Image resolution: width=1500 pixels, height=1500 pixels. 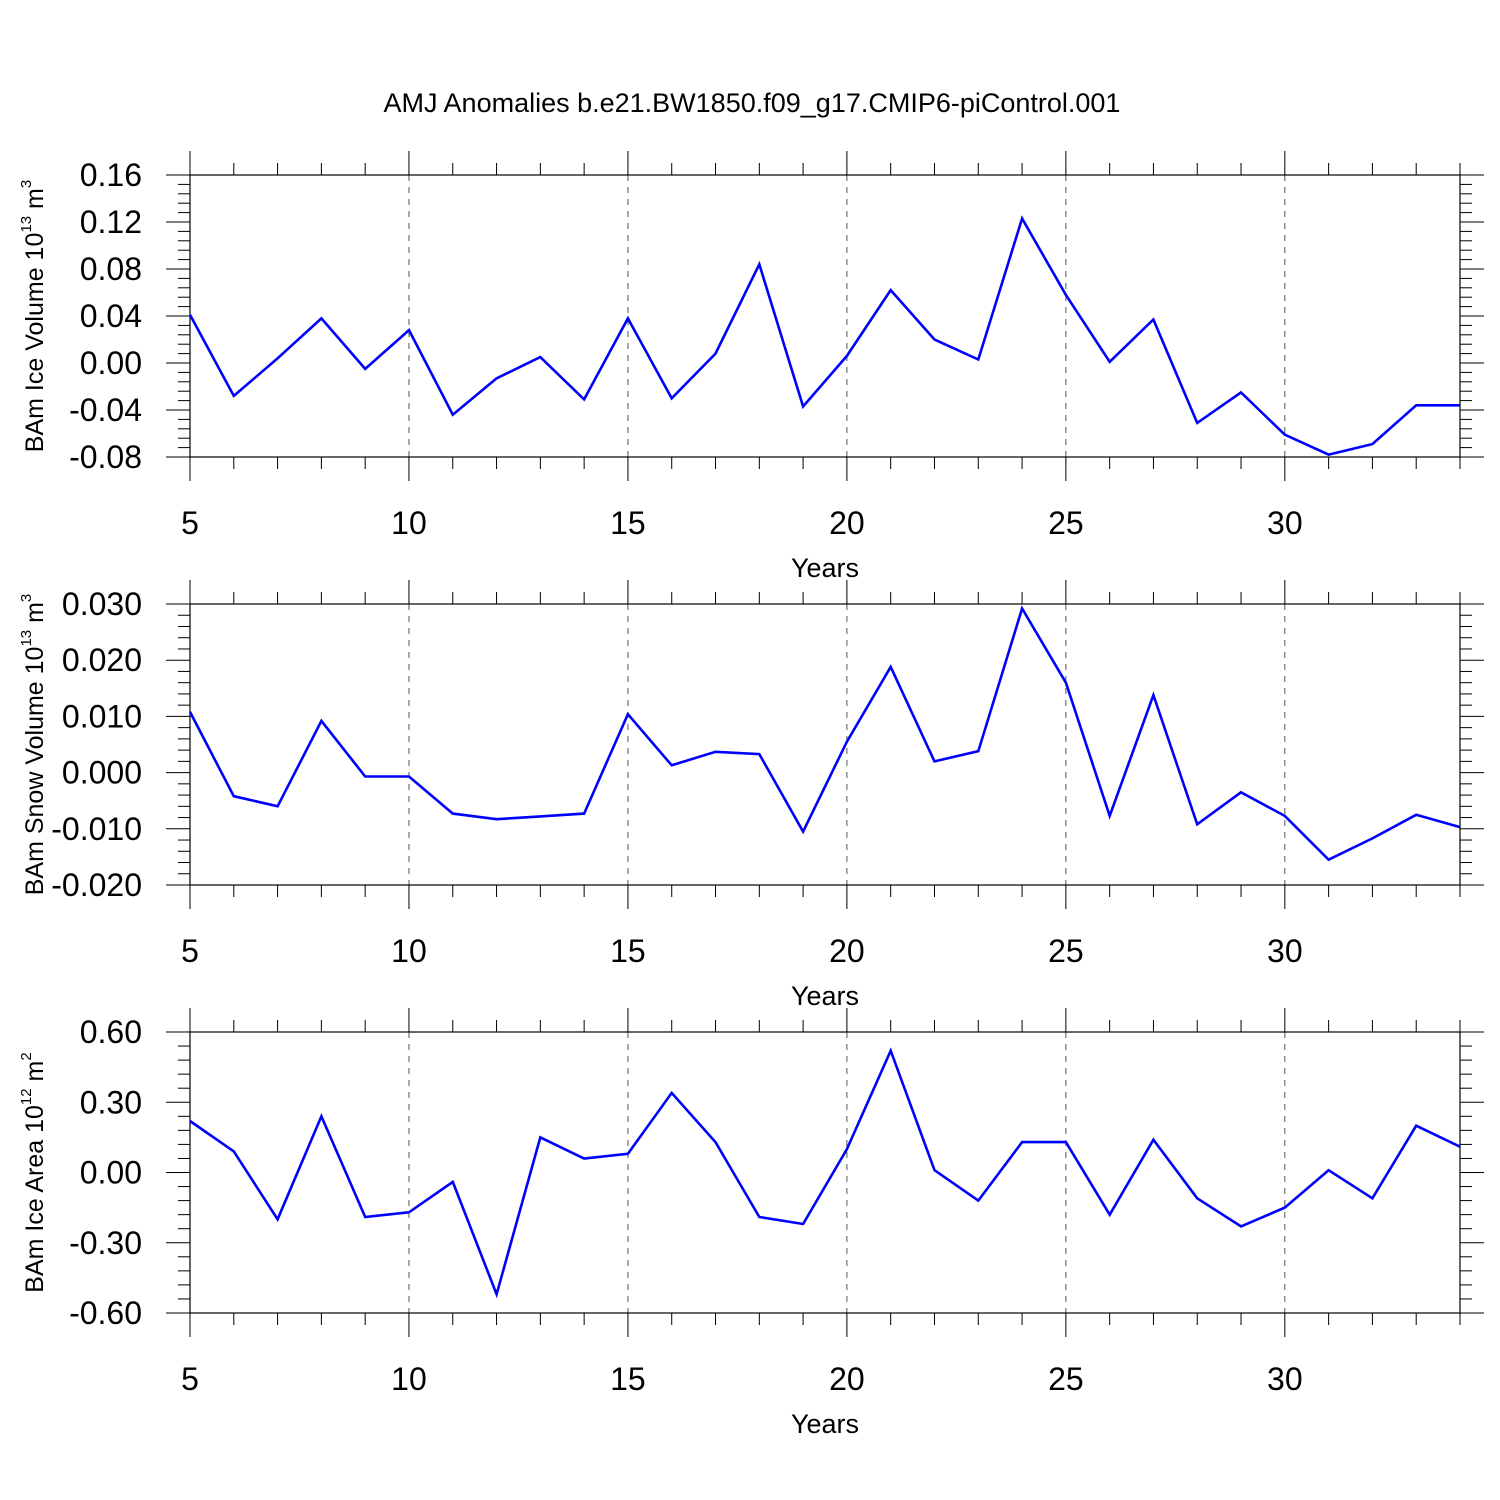 What do you see at coordinates (102, 773) in the screenshot?
I see `y-tick-label: 0.000` at bounding box center [102, 773].